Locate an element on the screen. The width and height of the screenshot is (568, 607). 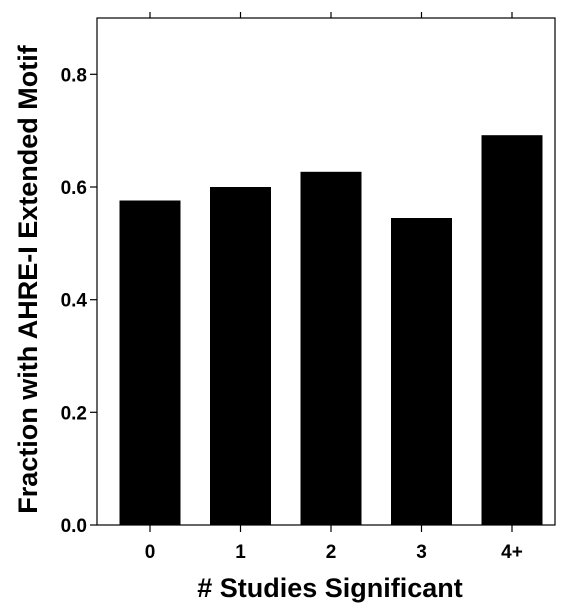
y-tick-label: 0.0 is located at coordinates (74, 526).